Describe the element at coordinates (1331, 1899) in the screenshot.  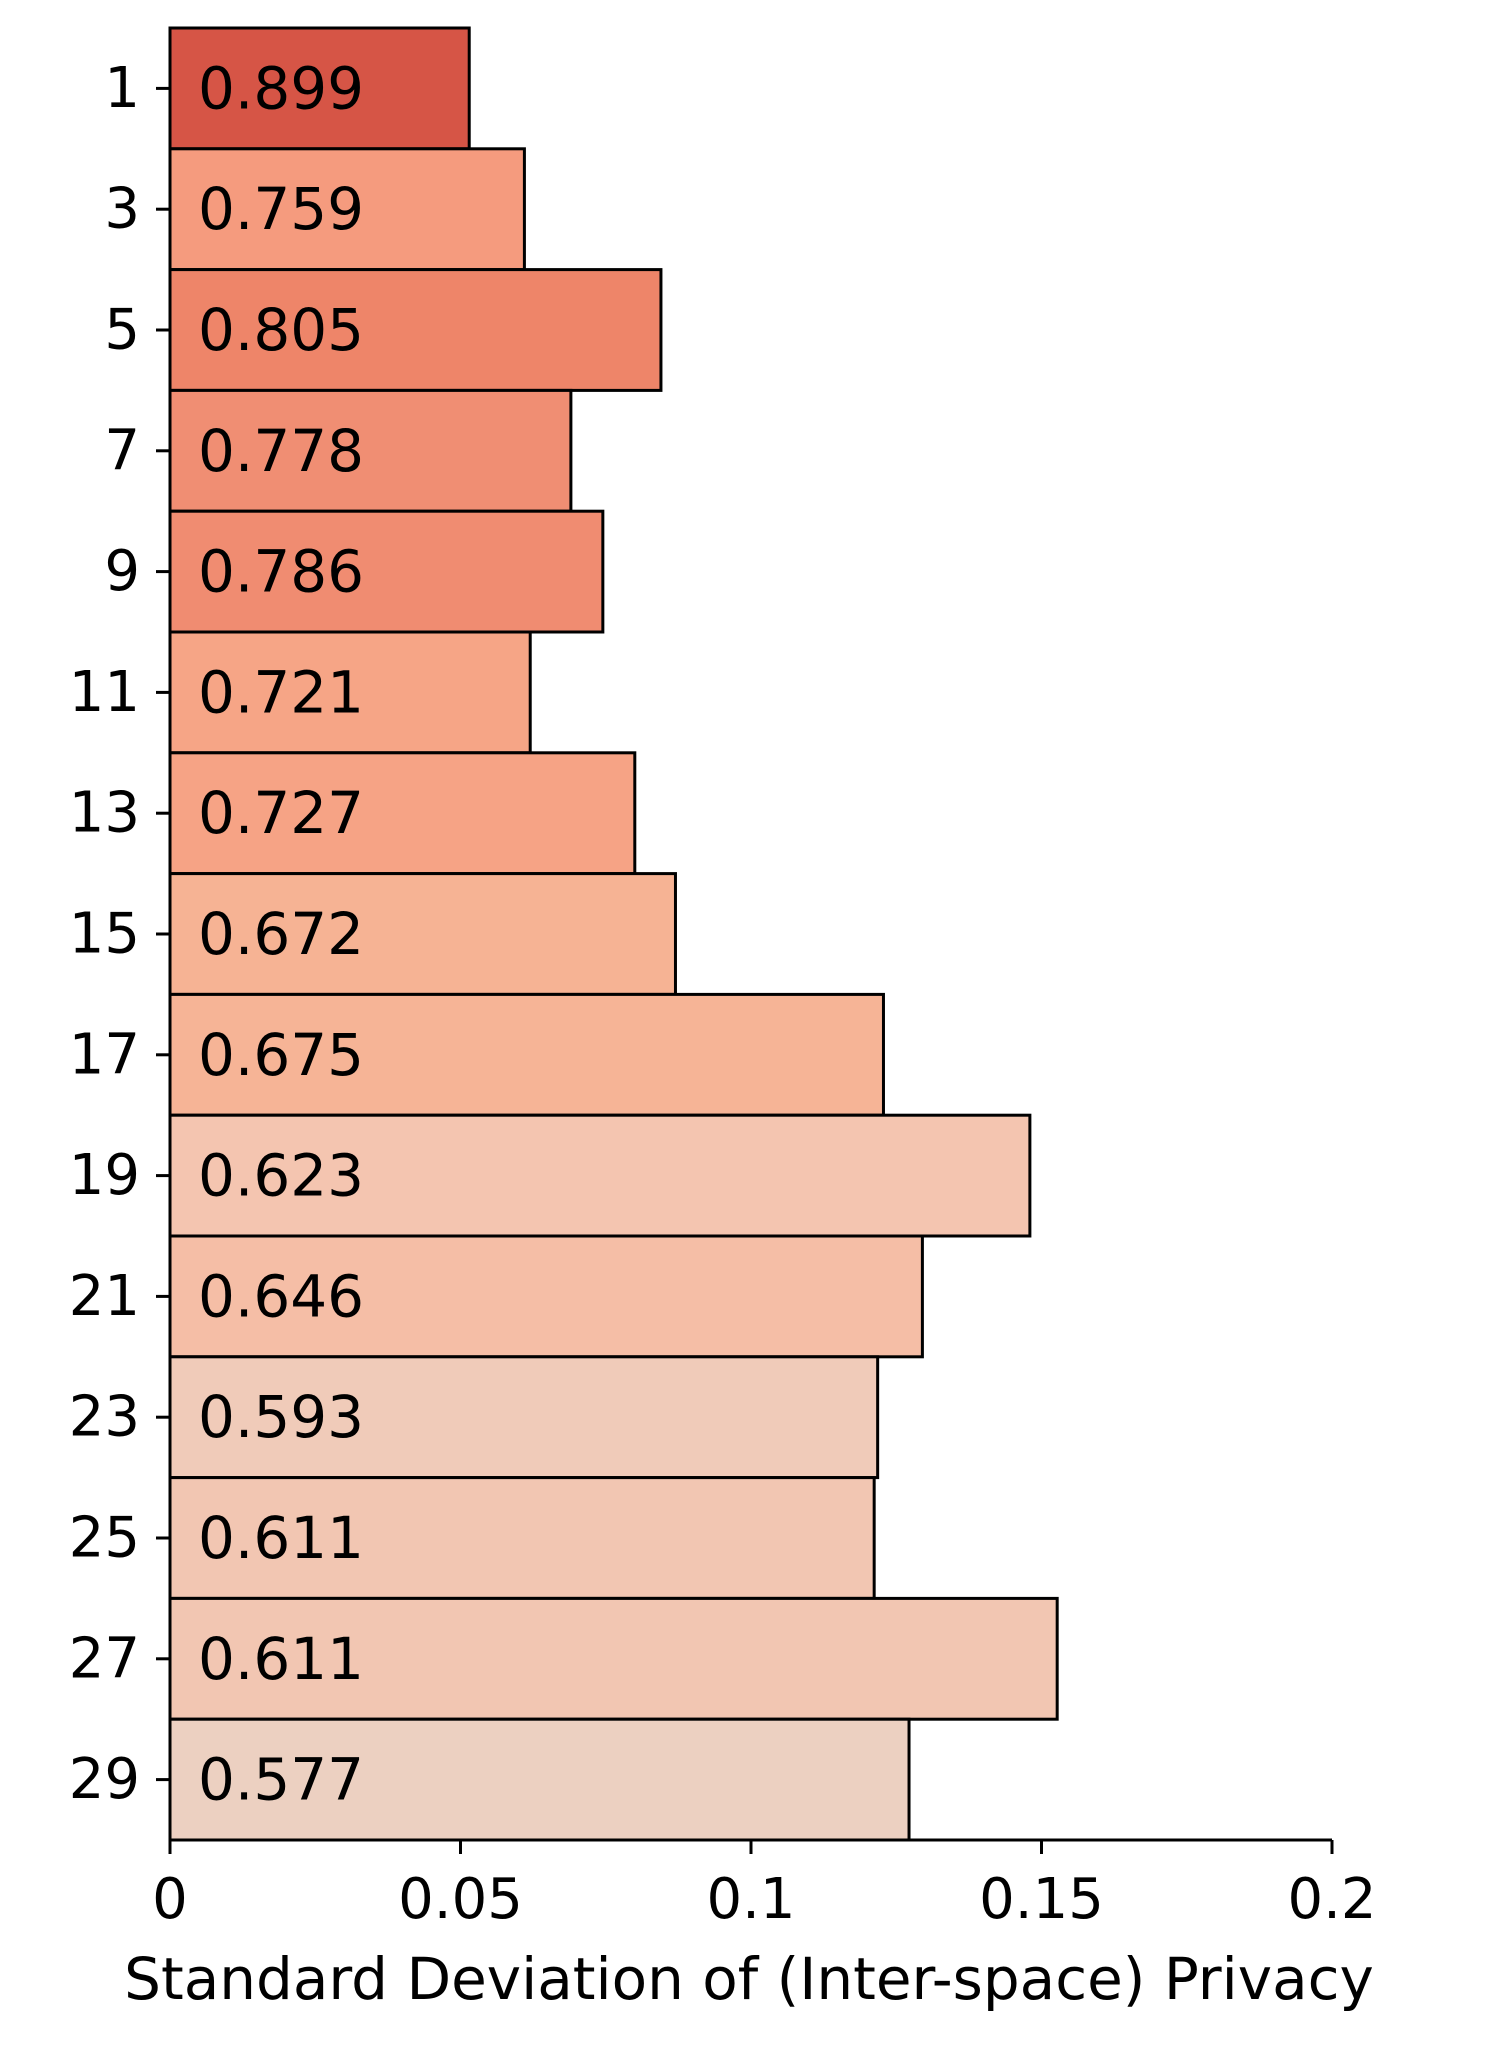
I see `x-tick-label-4: 0.2` at that location.